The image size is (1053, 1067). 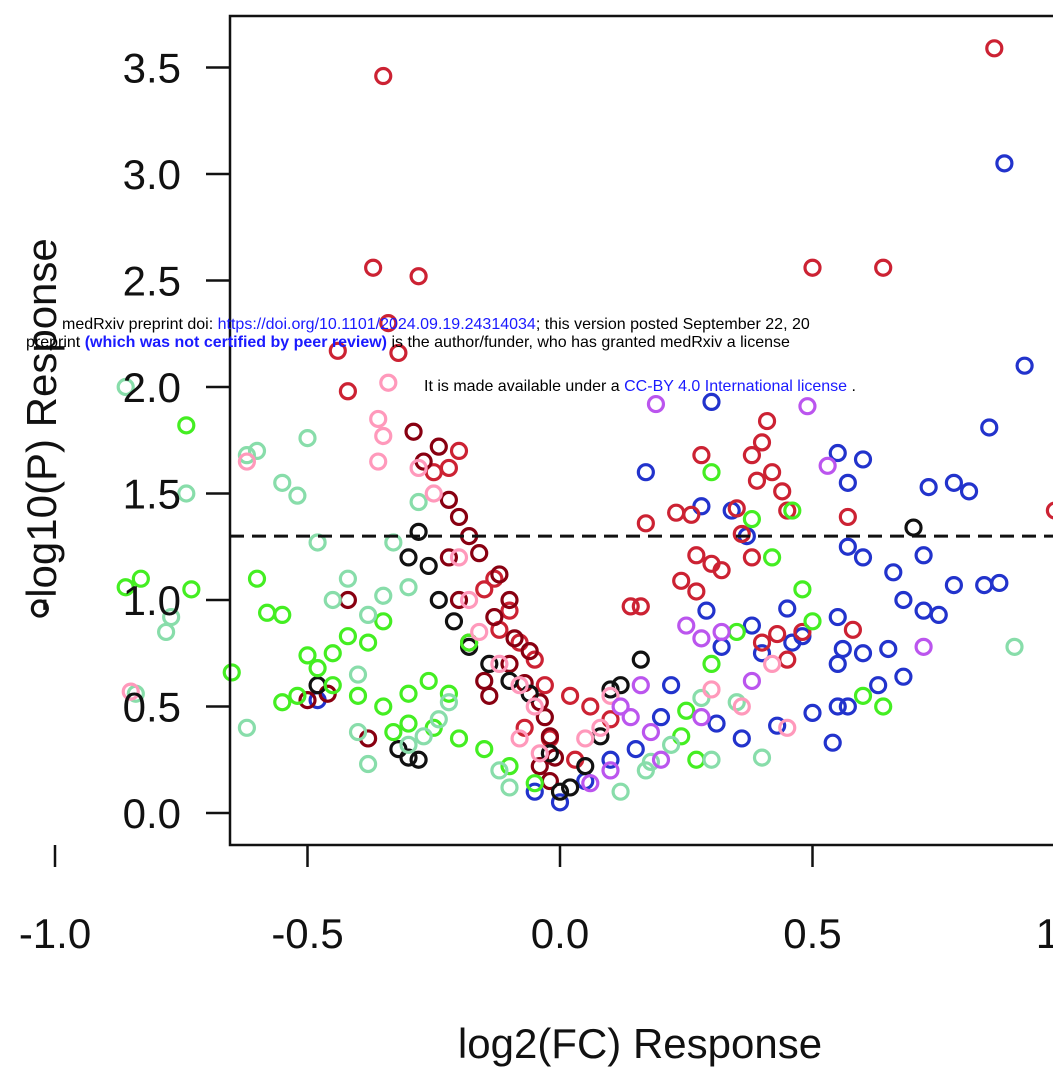 I want to click on banner-line2-prefix: preprint, so click(x=55, y=342).